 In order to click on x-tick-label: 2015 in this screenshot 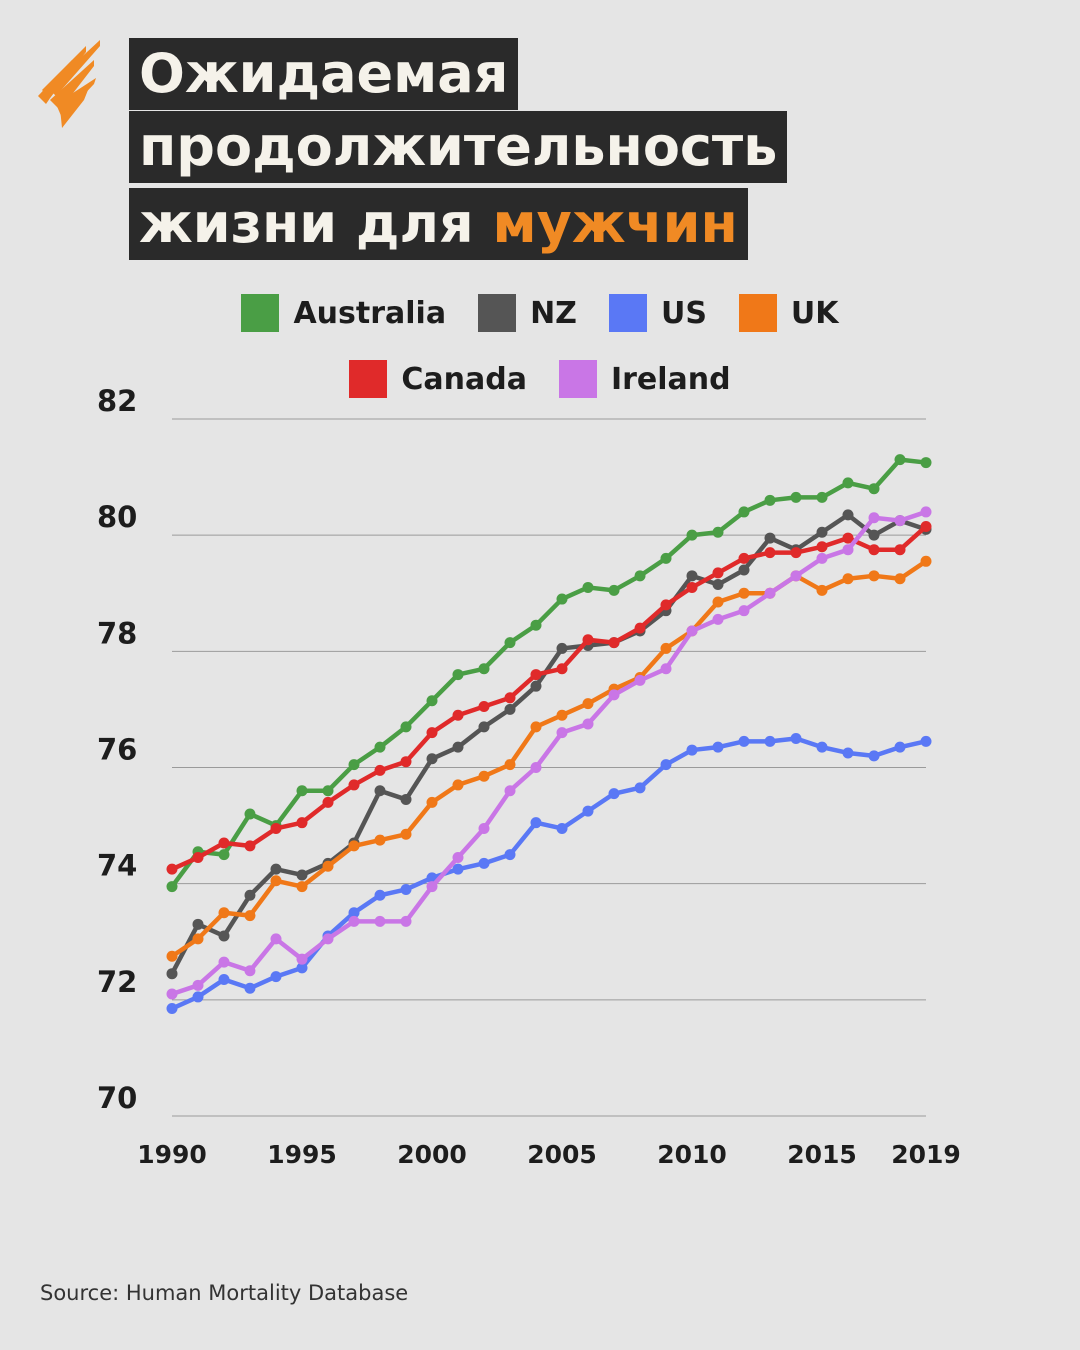, I will do `click(822, 1154)`.